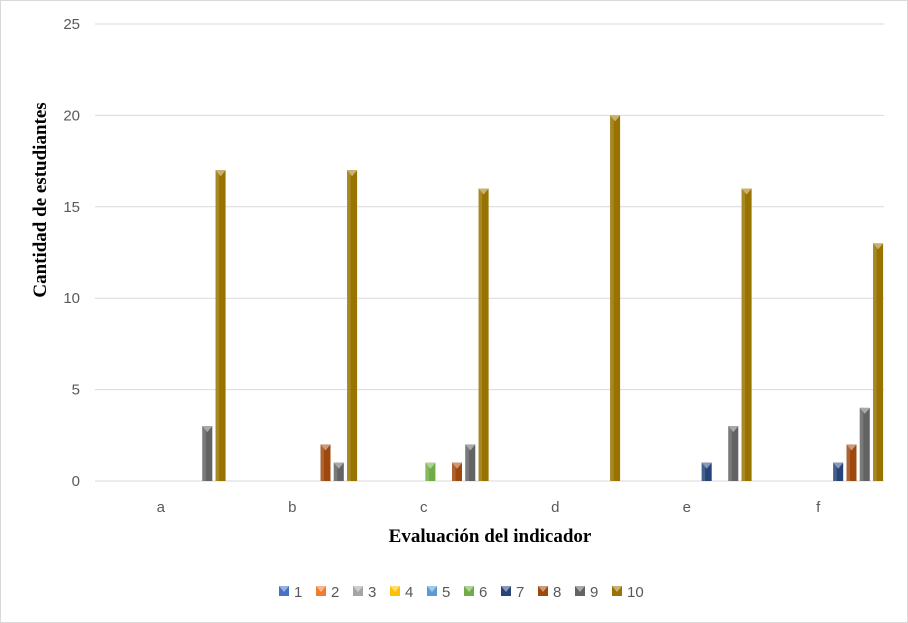 This screenshot has height=623, width=908. Describe the element at coordinates (364, 592) in the screenshot. I see `legend-item-3: 3` at that location.